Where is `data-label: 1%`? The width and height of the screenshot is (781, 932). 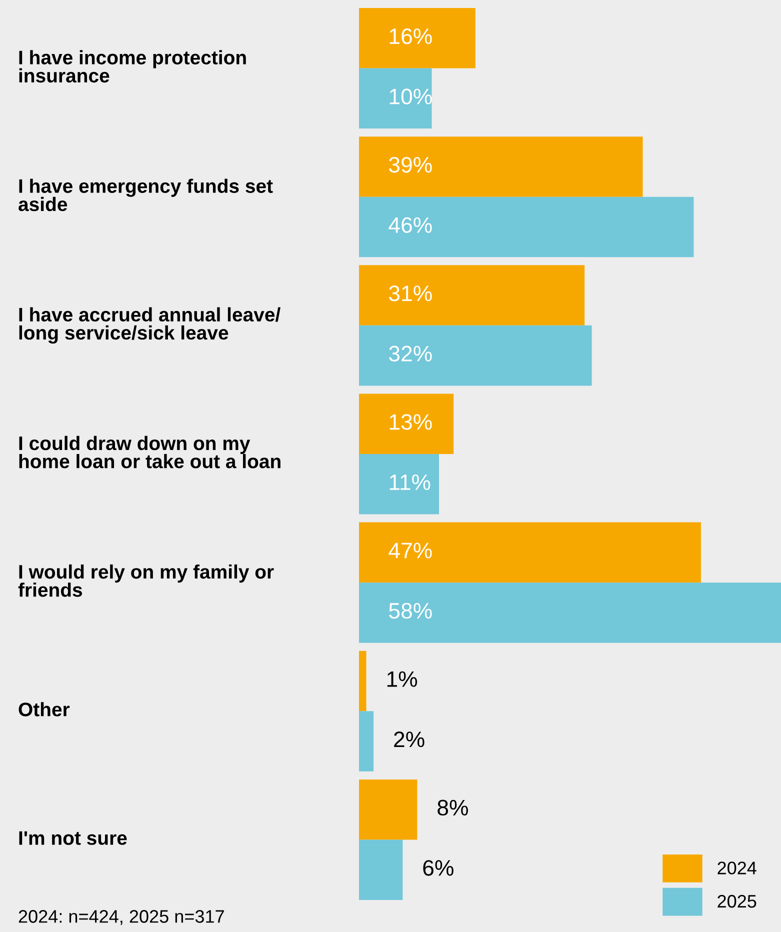 data-label: 1% is located at coordinates (402, 679).